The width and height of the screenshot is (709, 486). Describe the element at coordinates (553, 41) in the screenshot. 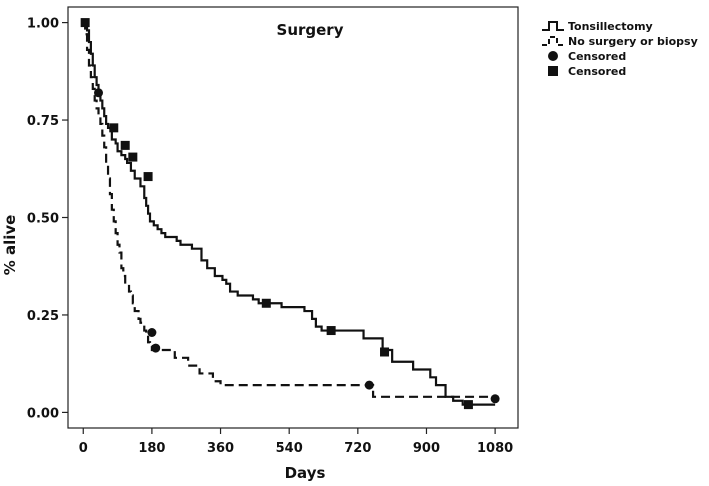

I see `legend-swatch-no-surgery` at that location.